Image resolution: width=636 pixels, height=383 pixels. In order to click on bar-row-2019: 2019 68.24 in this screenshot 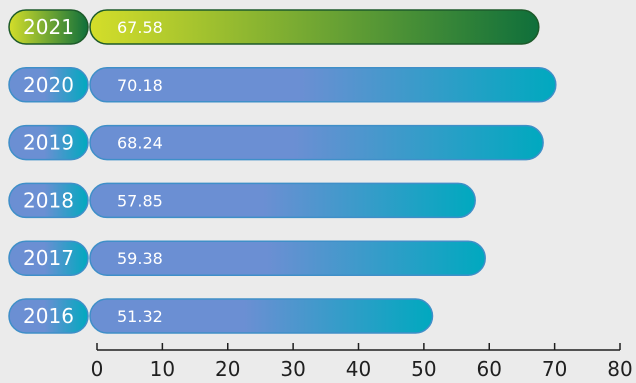, I will do `click(276, 142)`.